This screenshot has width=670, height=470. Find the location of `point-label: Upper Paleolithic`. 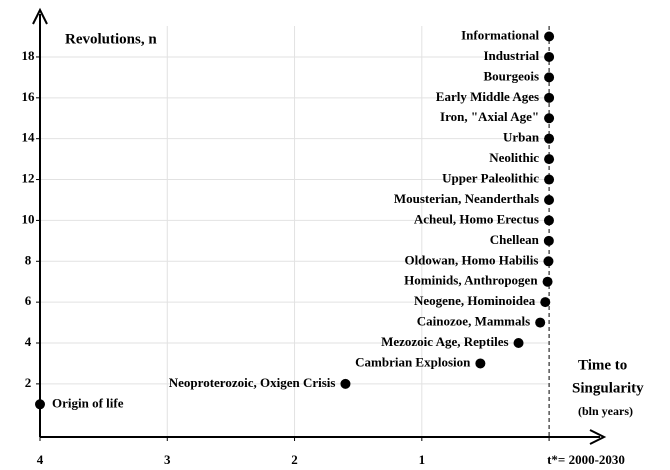

point-label: Upper Paleolithic is located at coordinates (490, 178).